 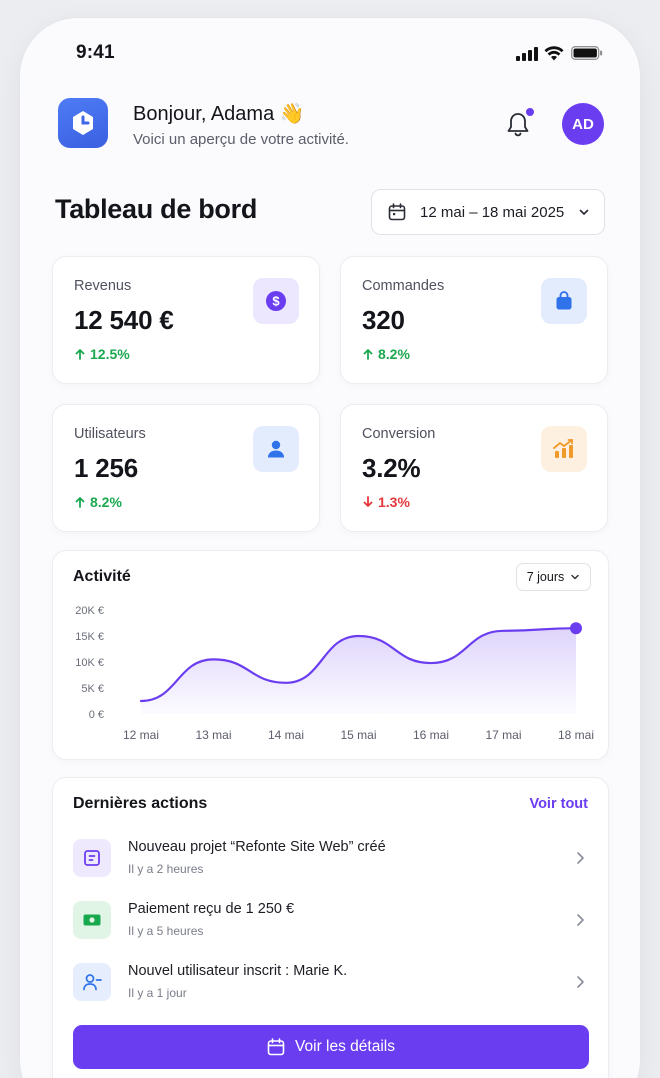 I want to click on y-tick-label: 5K €, so click(x=92, y=689).